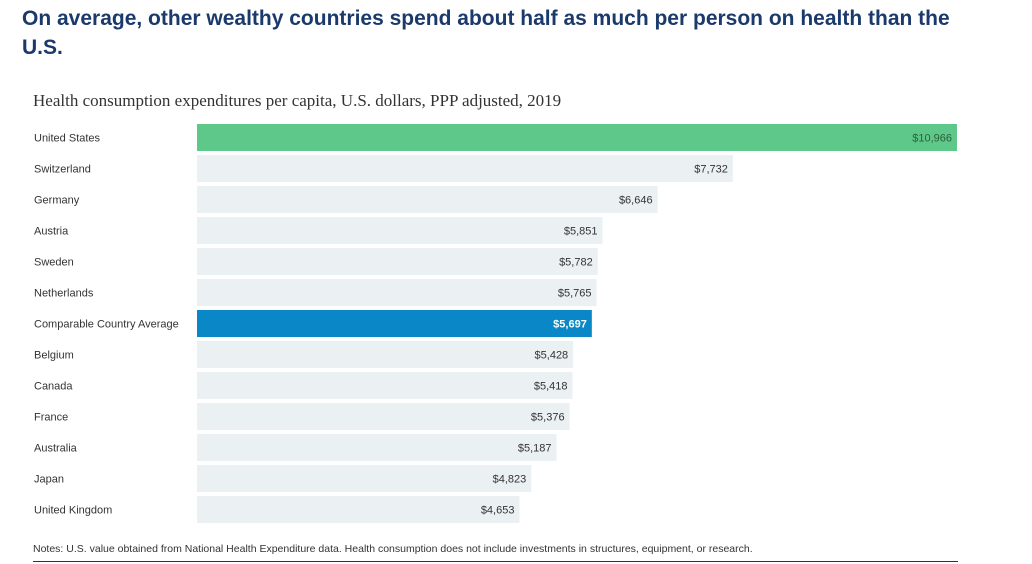  Describe the element at coordinates (495, 561) in the screenshot. I see `bottom-divider` at that location.